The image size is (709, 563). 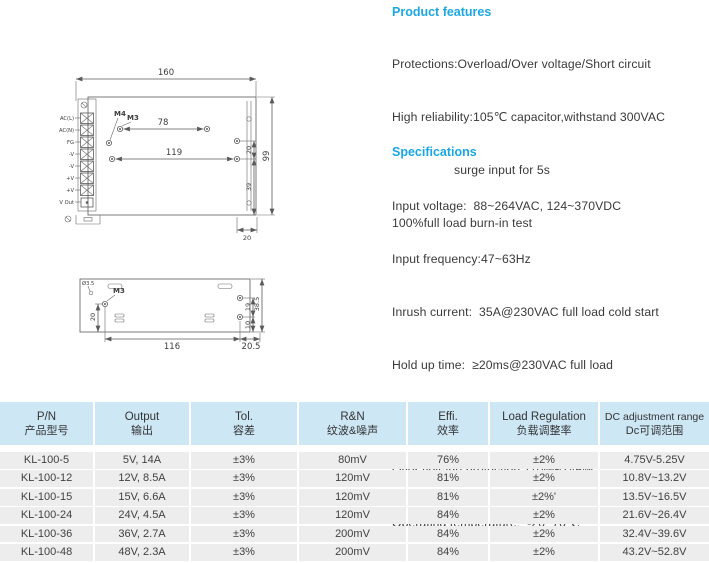 I want to click on side-view: Ø3.5 M3 20 19 10 38.5, so click(x=172, y=315).